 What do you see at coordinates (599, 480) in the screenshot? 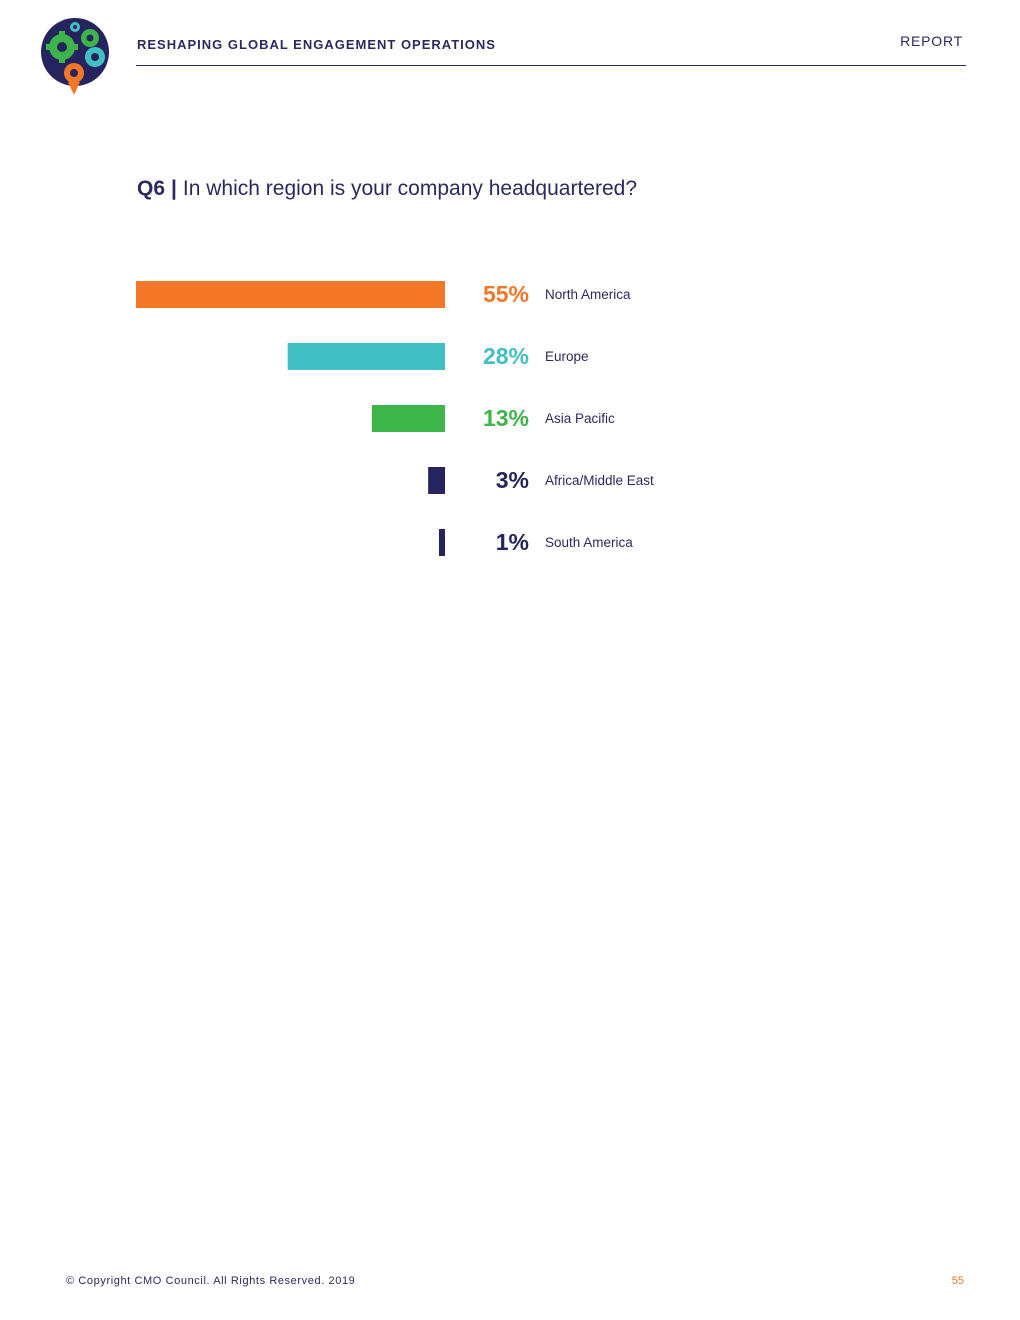
I see `category-label-3: Africa/Middle East` at bounding box center [599, 480].